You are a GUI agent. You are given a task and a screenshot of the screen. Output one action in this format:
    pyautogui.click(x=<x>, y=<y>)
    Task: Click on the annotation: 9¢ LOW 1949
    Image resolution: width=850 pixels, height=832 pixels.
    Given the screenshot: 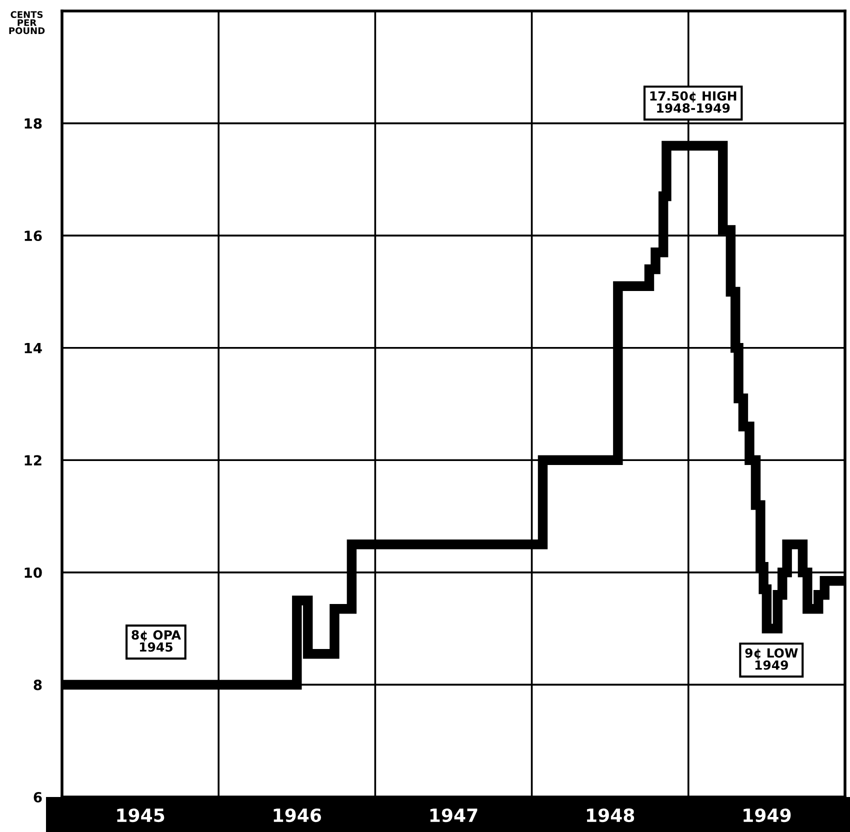 What is the action you would take?
    pyautogui.click(x=771, y=659)
    